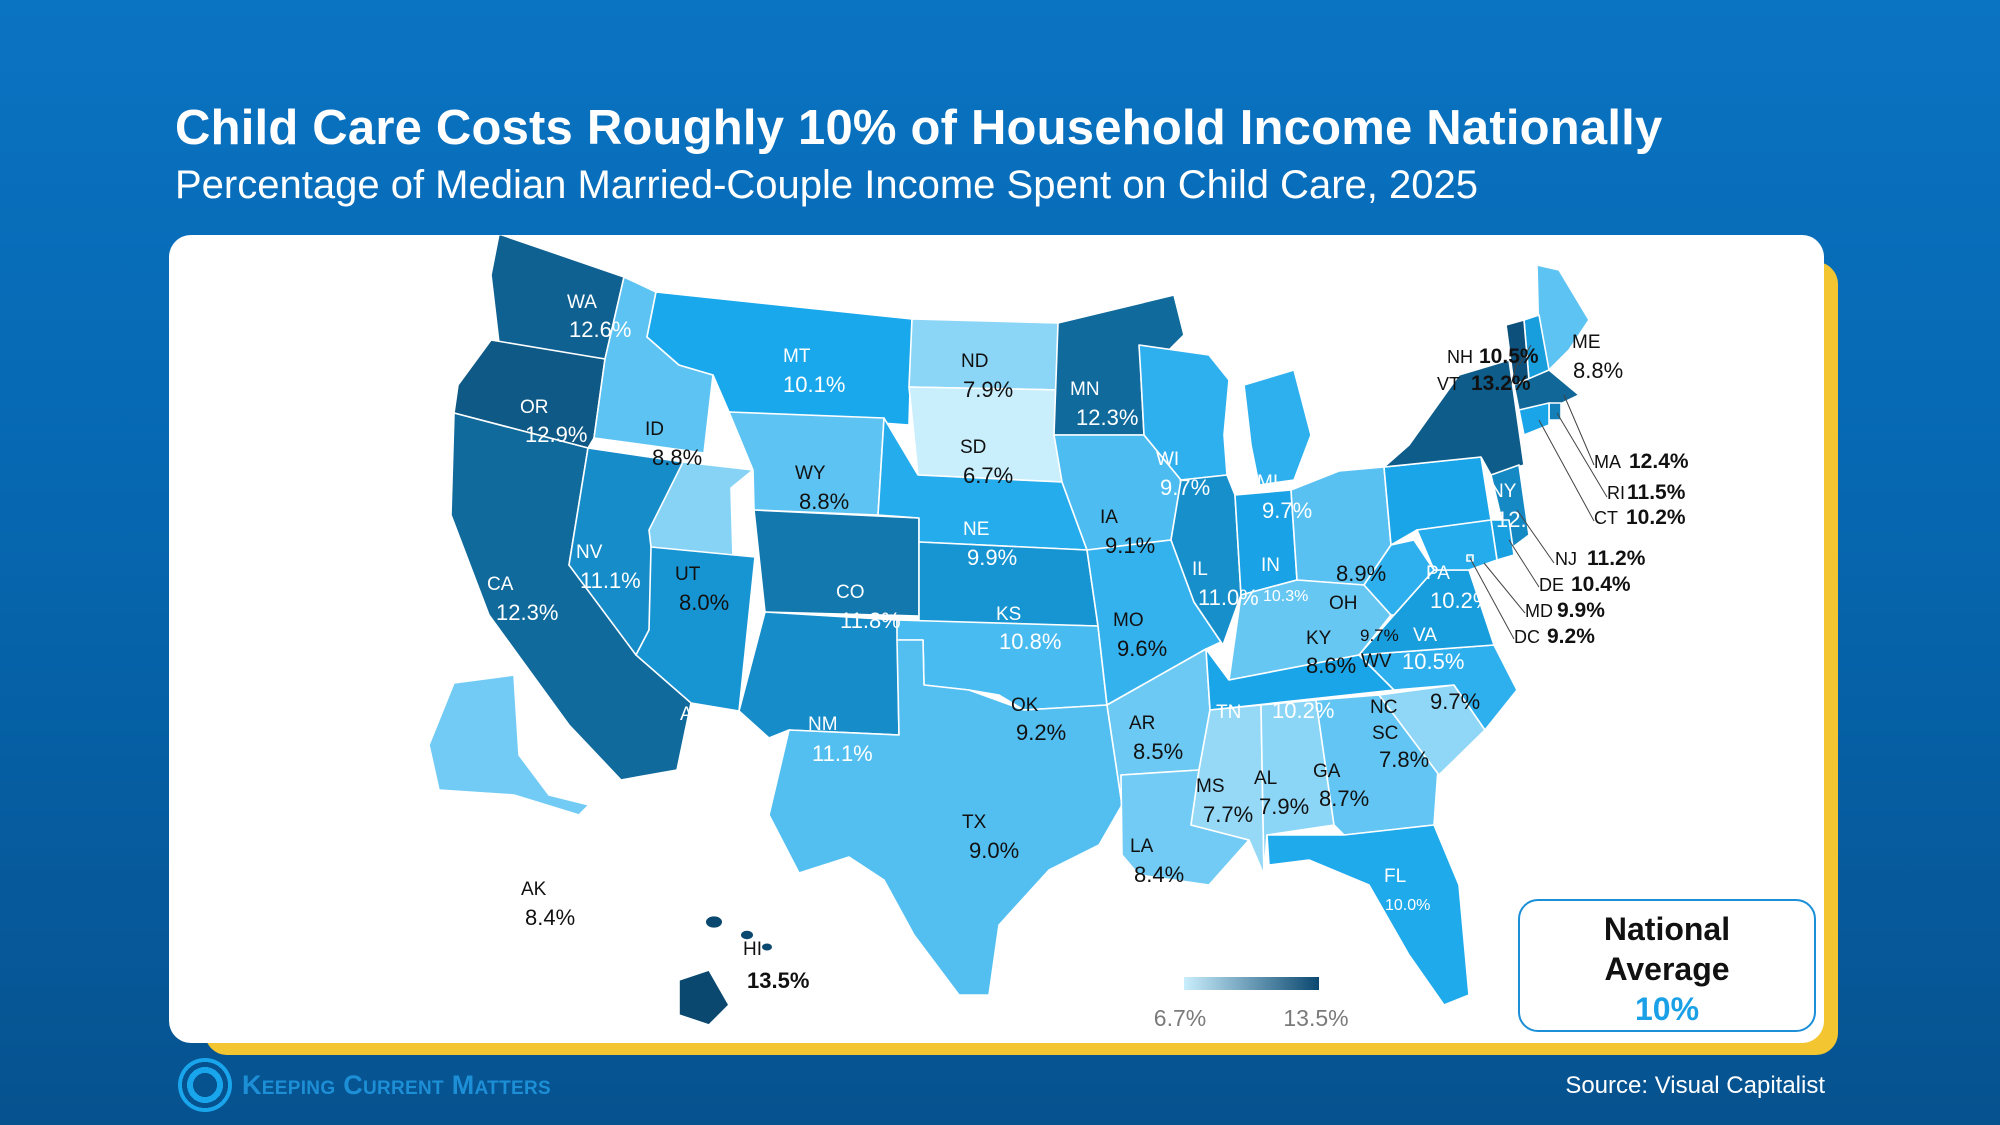 Image resolution: width=2000 pixels, height=1125 pixels. I want to click on state-shape-al, so click(1297, 787).